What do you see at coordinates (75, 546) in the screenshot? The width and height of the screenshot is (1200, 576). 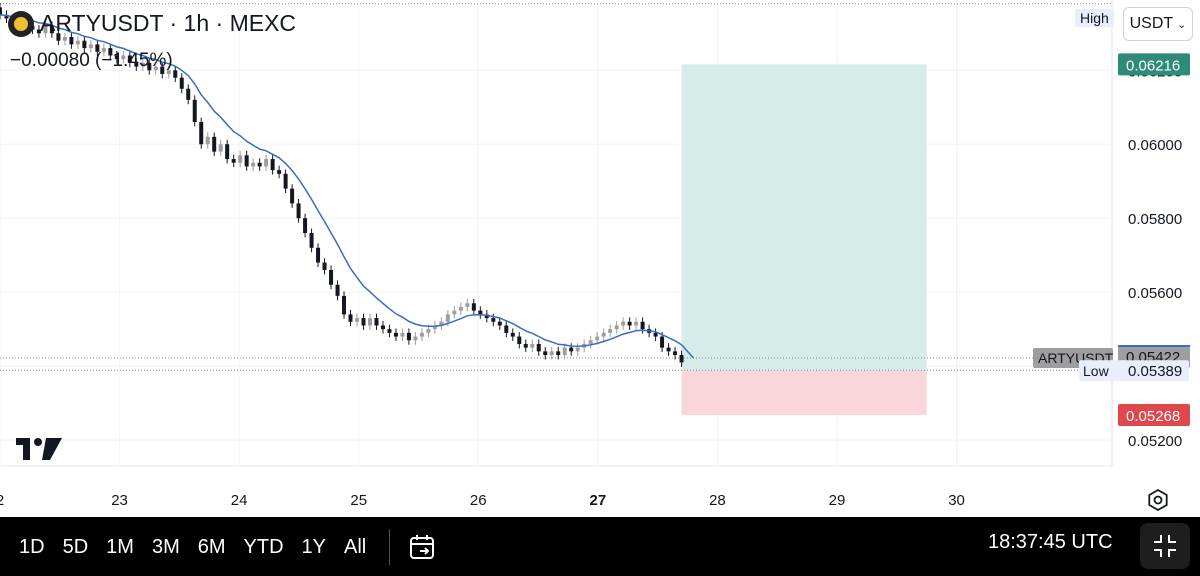 I see `range-button-5d: 5D` at bounding box center [75, 546].